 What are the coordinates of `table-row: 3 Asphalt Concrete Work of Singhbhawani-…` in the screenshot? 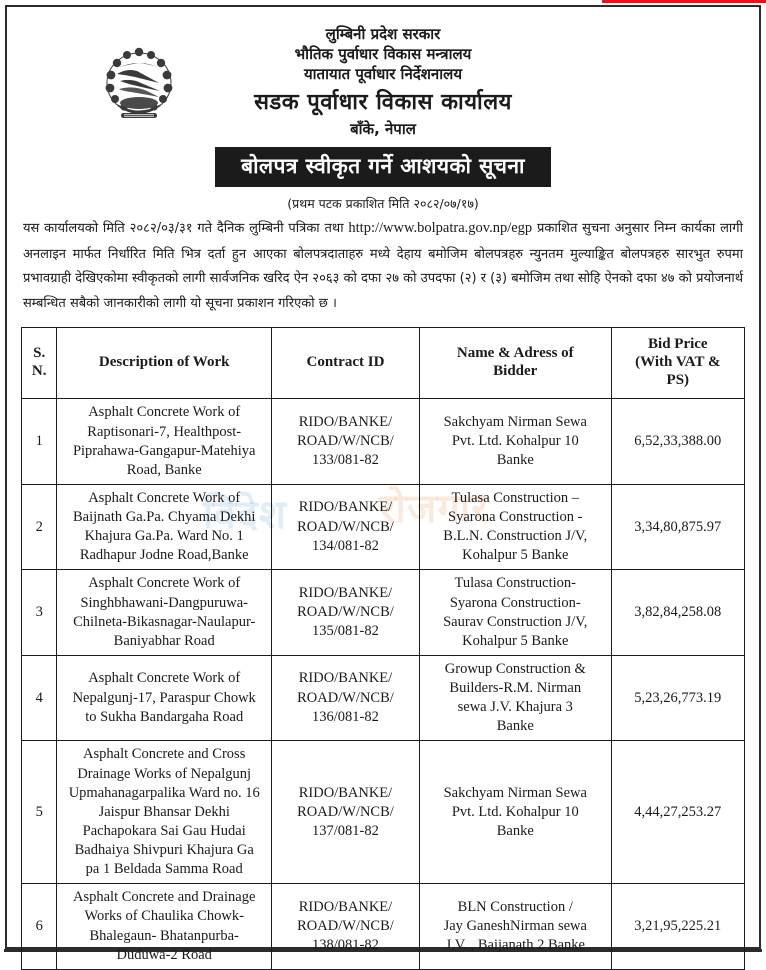 It's located at (383, 612).